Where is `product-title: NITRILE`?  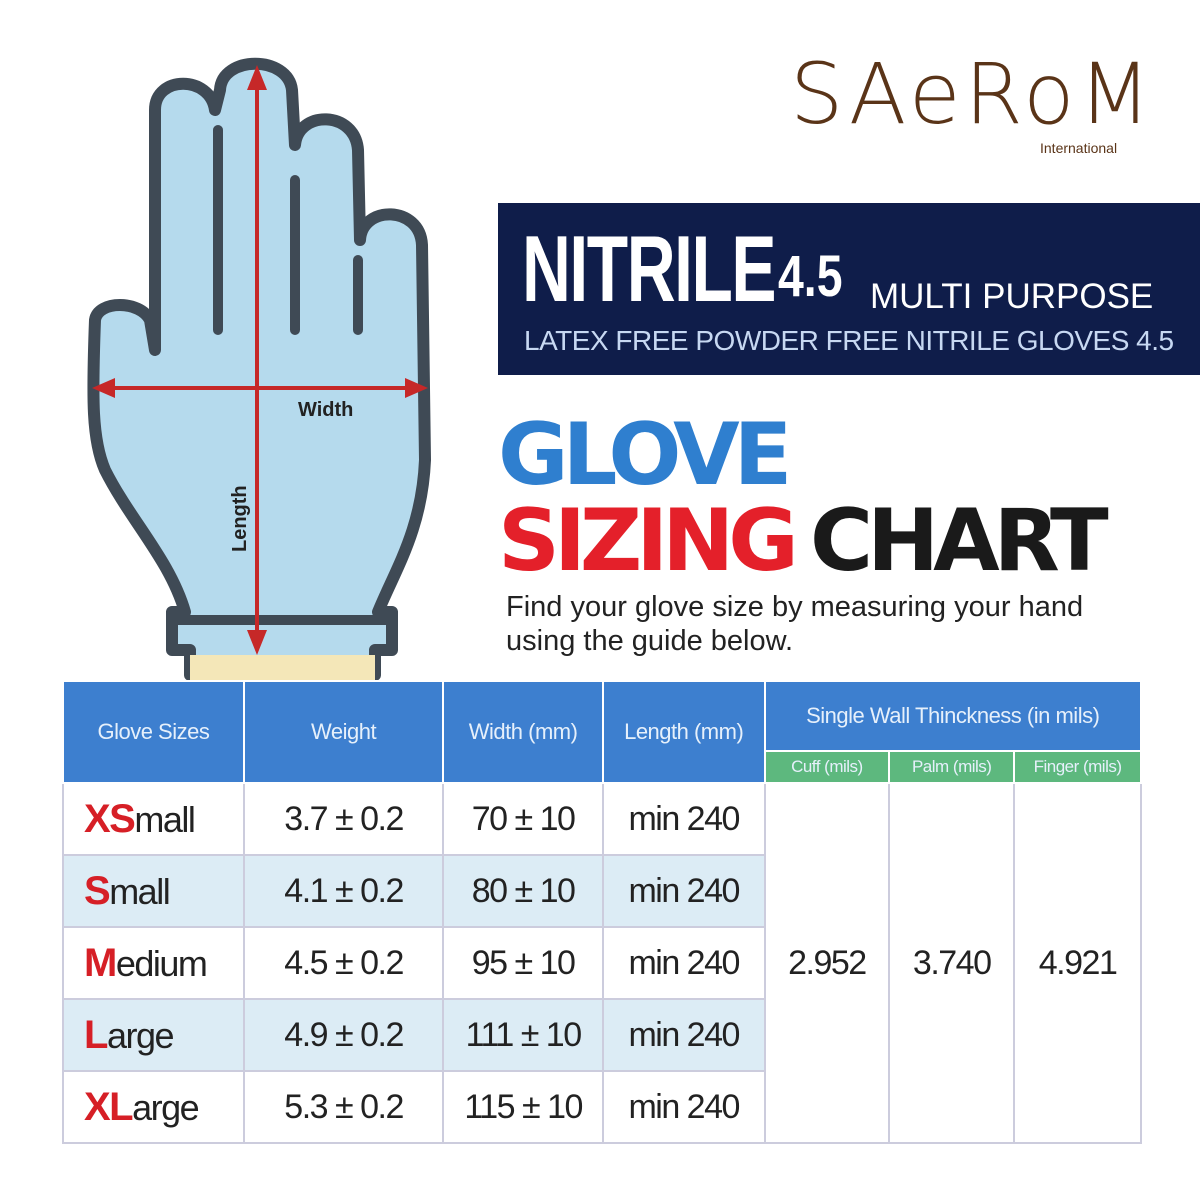
product-title: NITRILE is located at coordinates (649, 268).